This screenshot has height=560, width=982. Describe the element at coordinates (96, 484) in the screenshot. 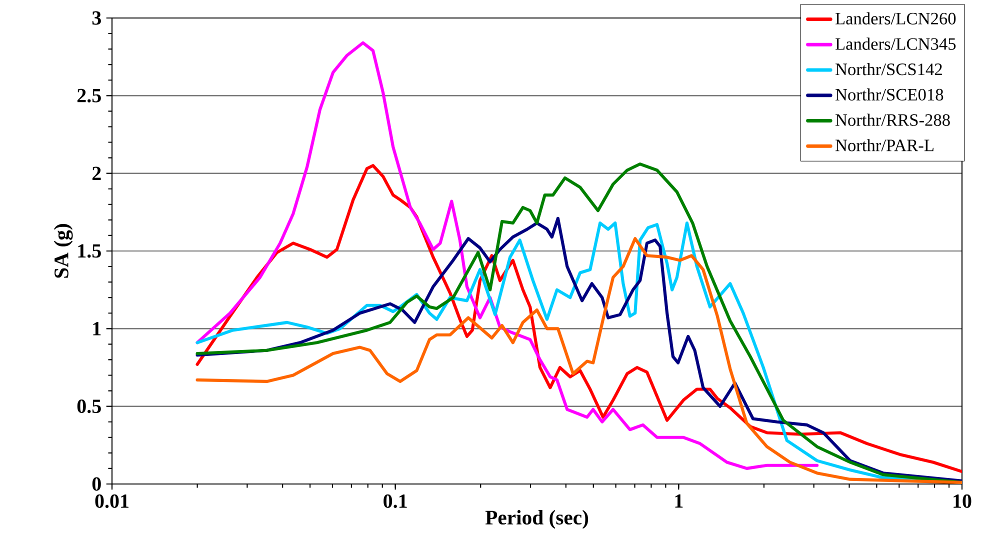

I see `y-tick-label: 0` at that location.